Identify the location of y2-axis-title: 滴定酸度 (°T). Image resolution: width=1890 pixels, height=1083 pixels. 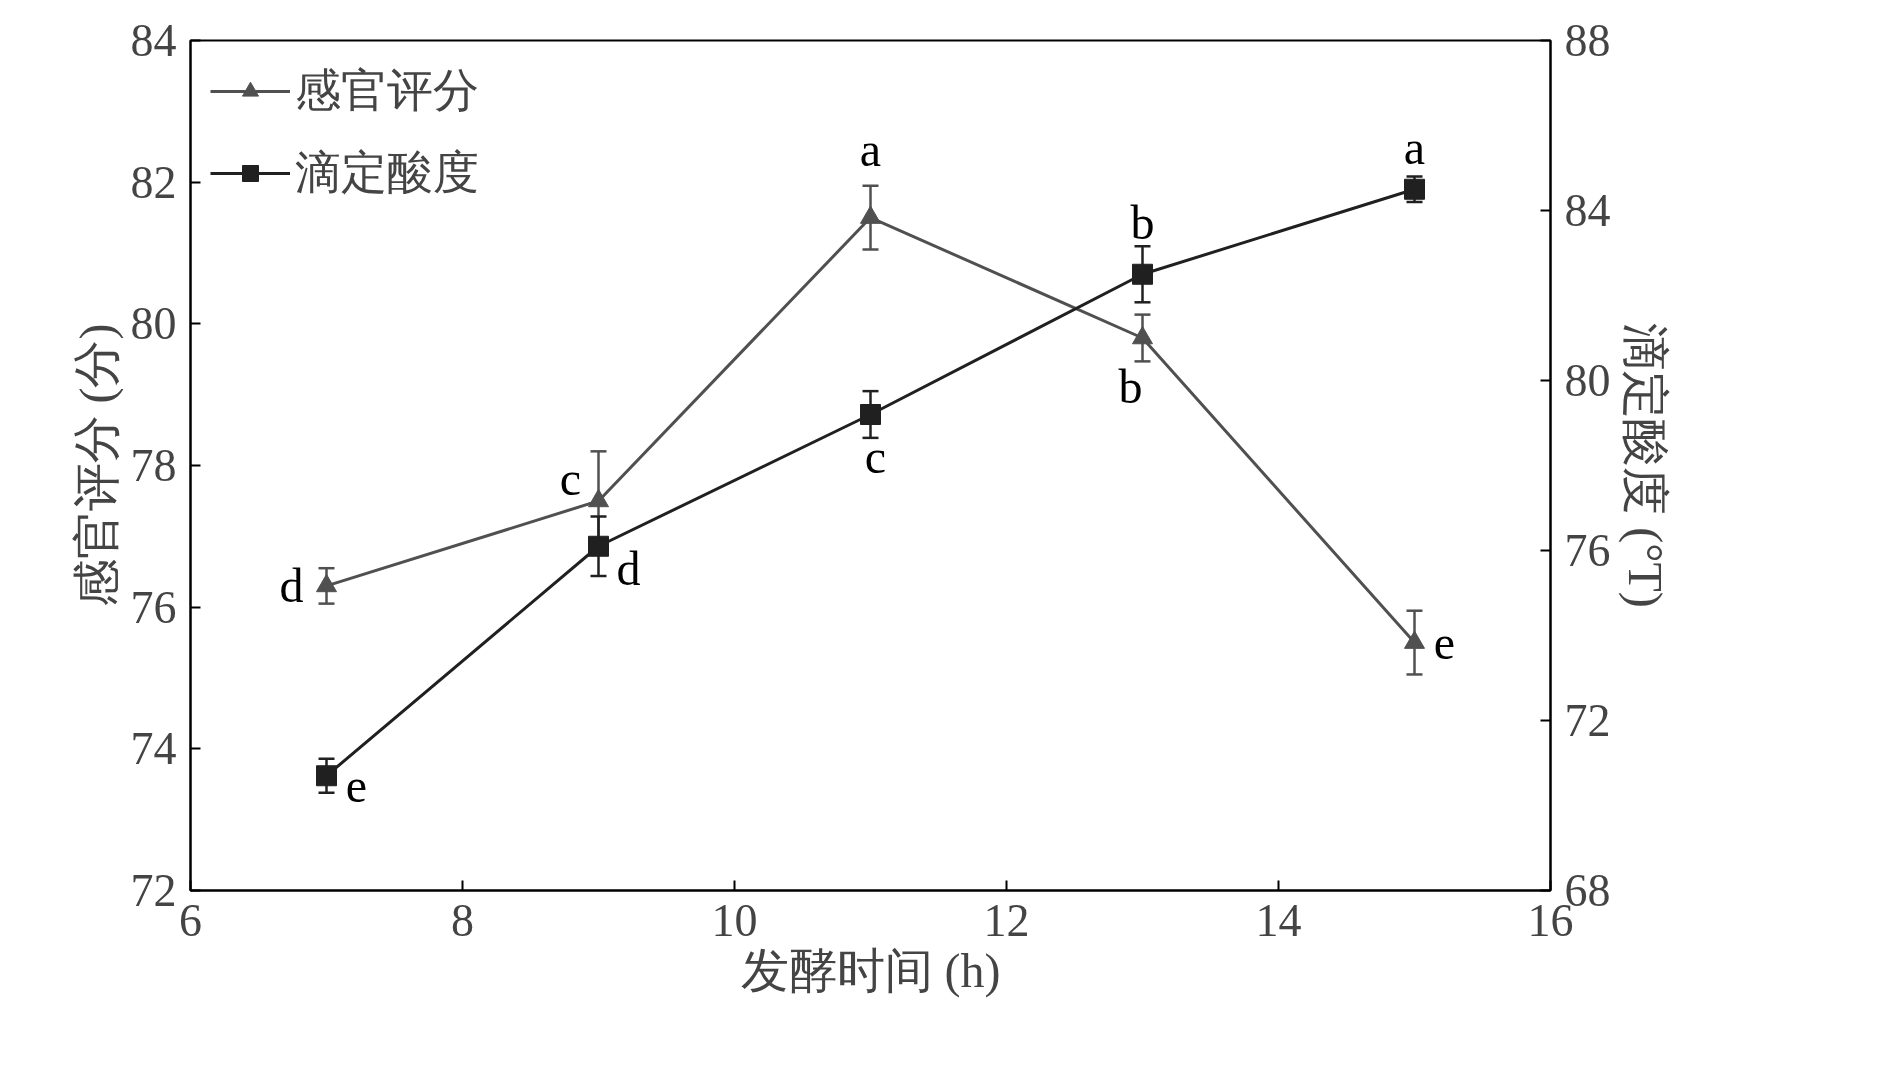
(1644, 465).